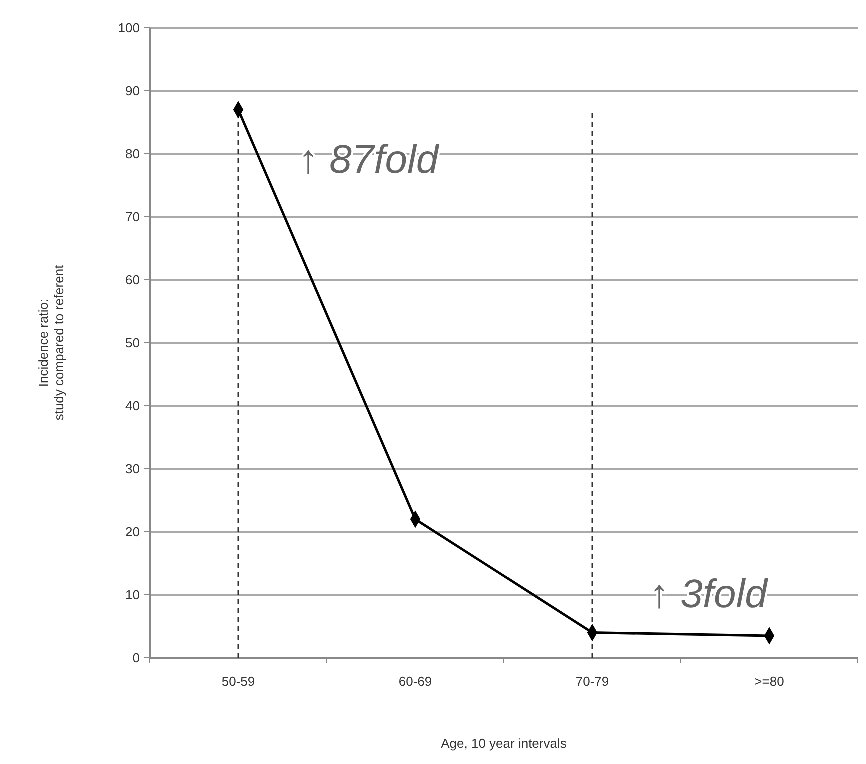 This screenshot has height=764, width=866. I want to click on y-tick-label: 40, so click(133, 406).